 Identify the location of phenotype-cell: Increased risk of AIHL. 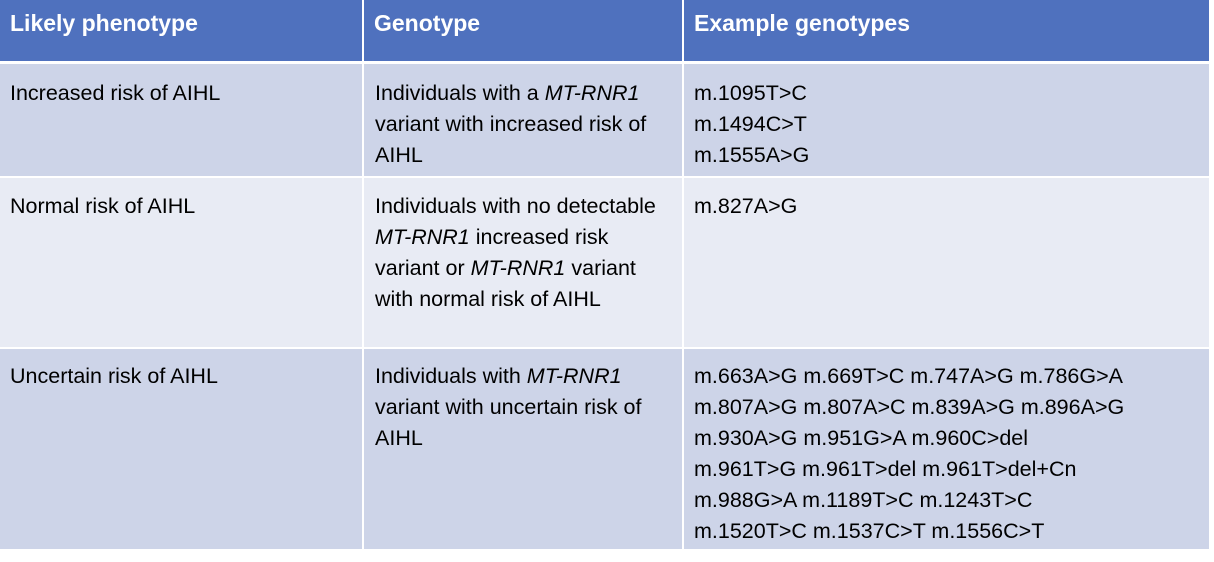
(182, 121).